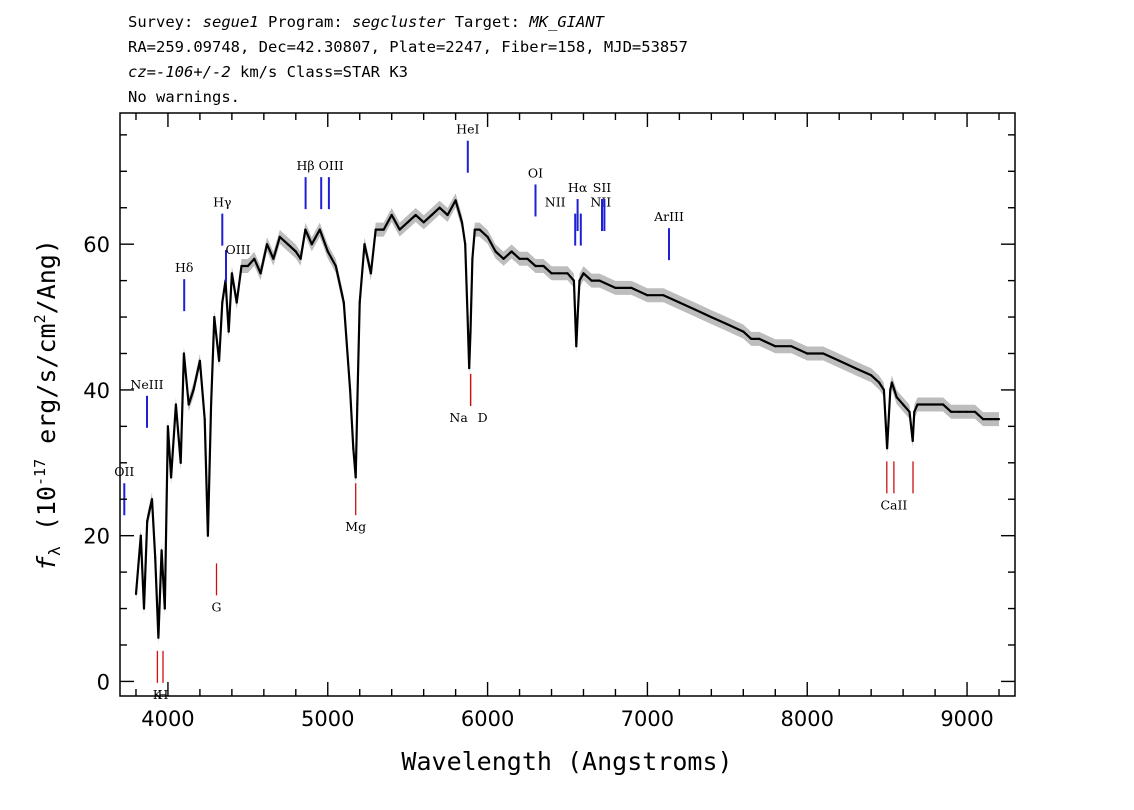 The width and height of the screenshot is (1134, 810). What do you see at coordinates (161, 22) in the screenshot?
I see `survey-label: Survey:` at bounding box center [161, 22].